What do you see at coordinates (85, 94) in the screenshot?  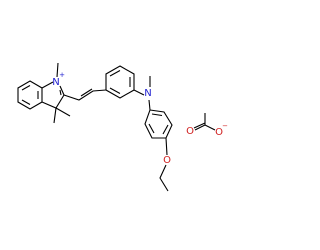 I see `vinyl-bridge` at bounding box center [85, 94].